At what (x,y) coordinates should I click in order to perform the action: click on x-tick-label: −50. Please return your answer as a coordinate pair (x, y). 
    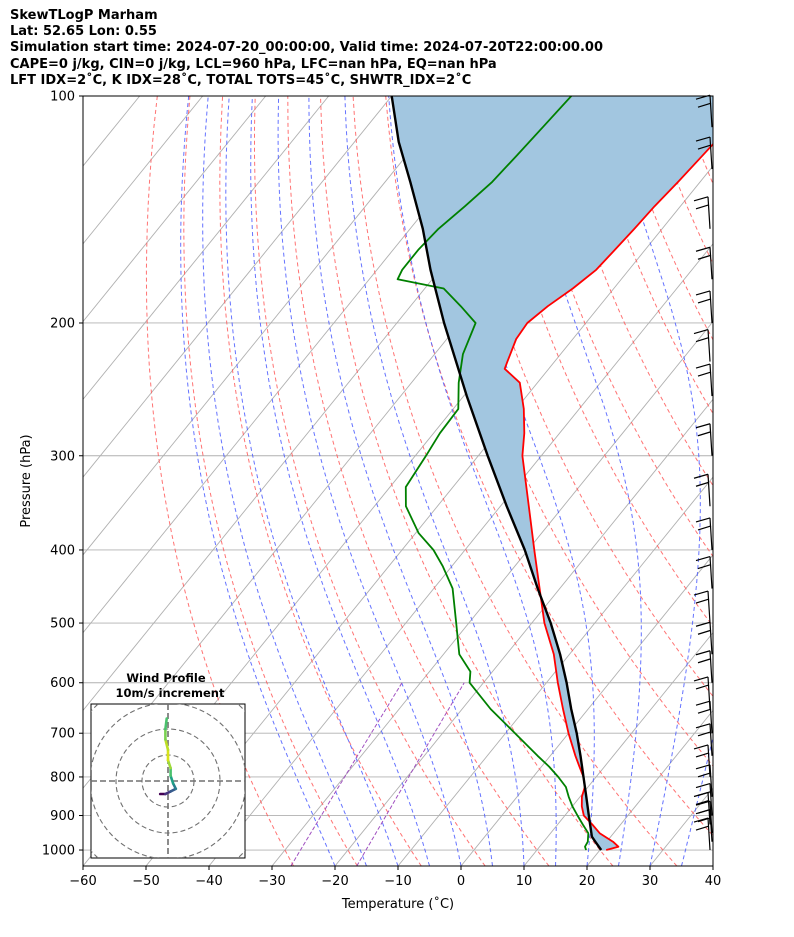
    Looking at the image, I should click on (145, 881).